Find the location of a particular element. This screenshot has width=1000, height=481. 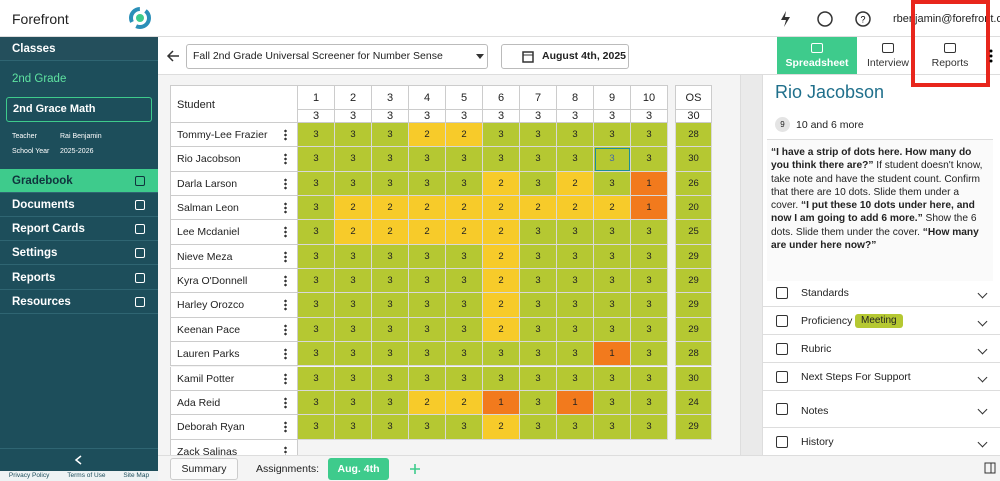

panel-section: Standards is located at coordinates (881, 293).